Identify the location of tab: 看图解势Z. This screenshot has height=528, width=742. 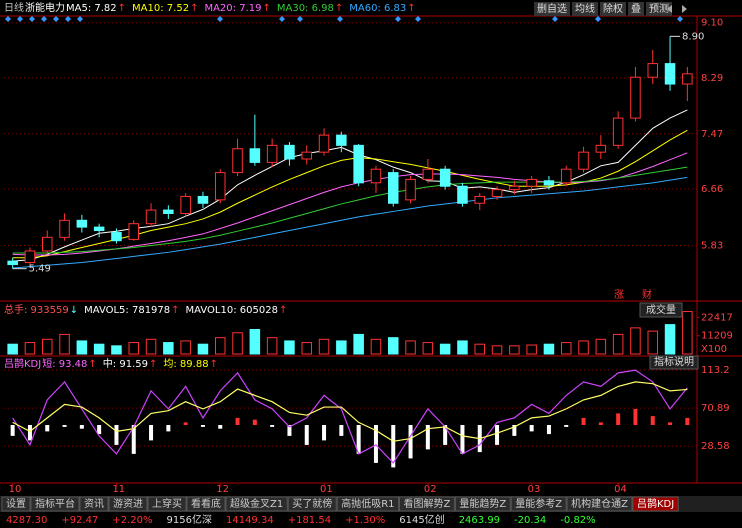
(427, 503).